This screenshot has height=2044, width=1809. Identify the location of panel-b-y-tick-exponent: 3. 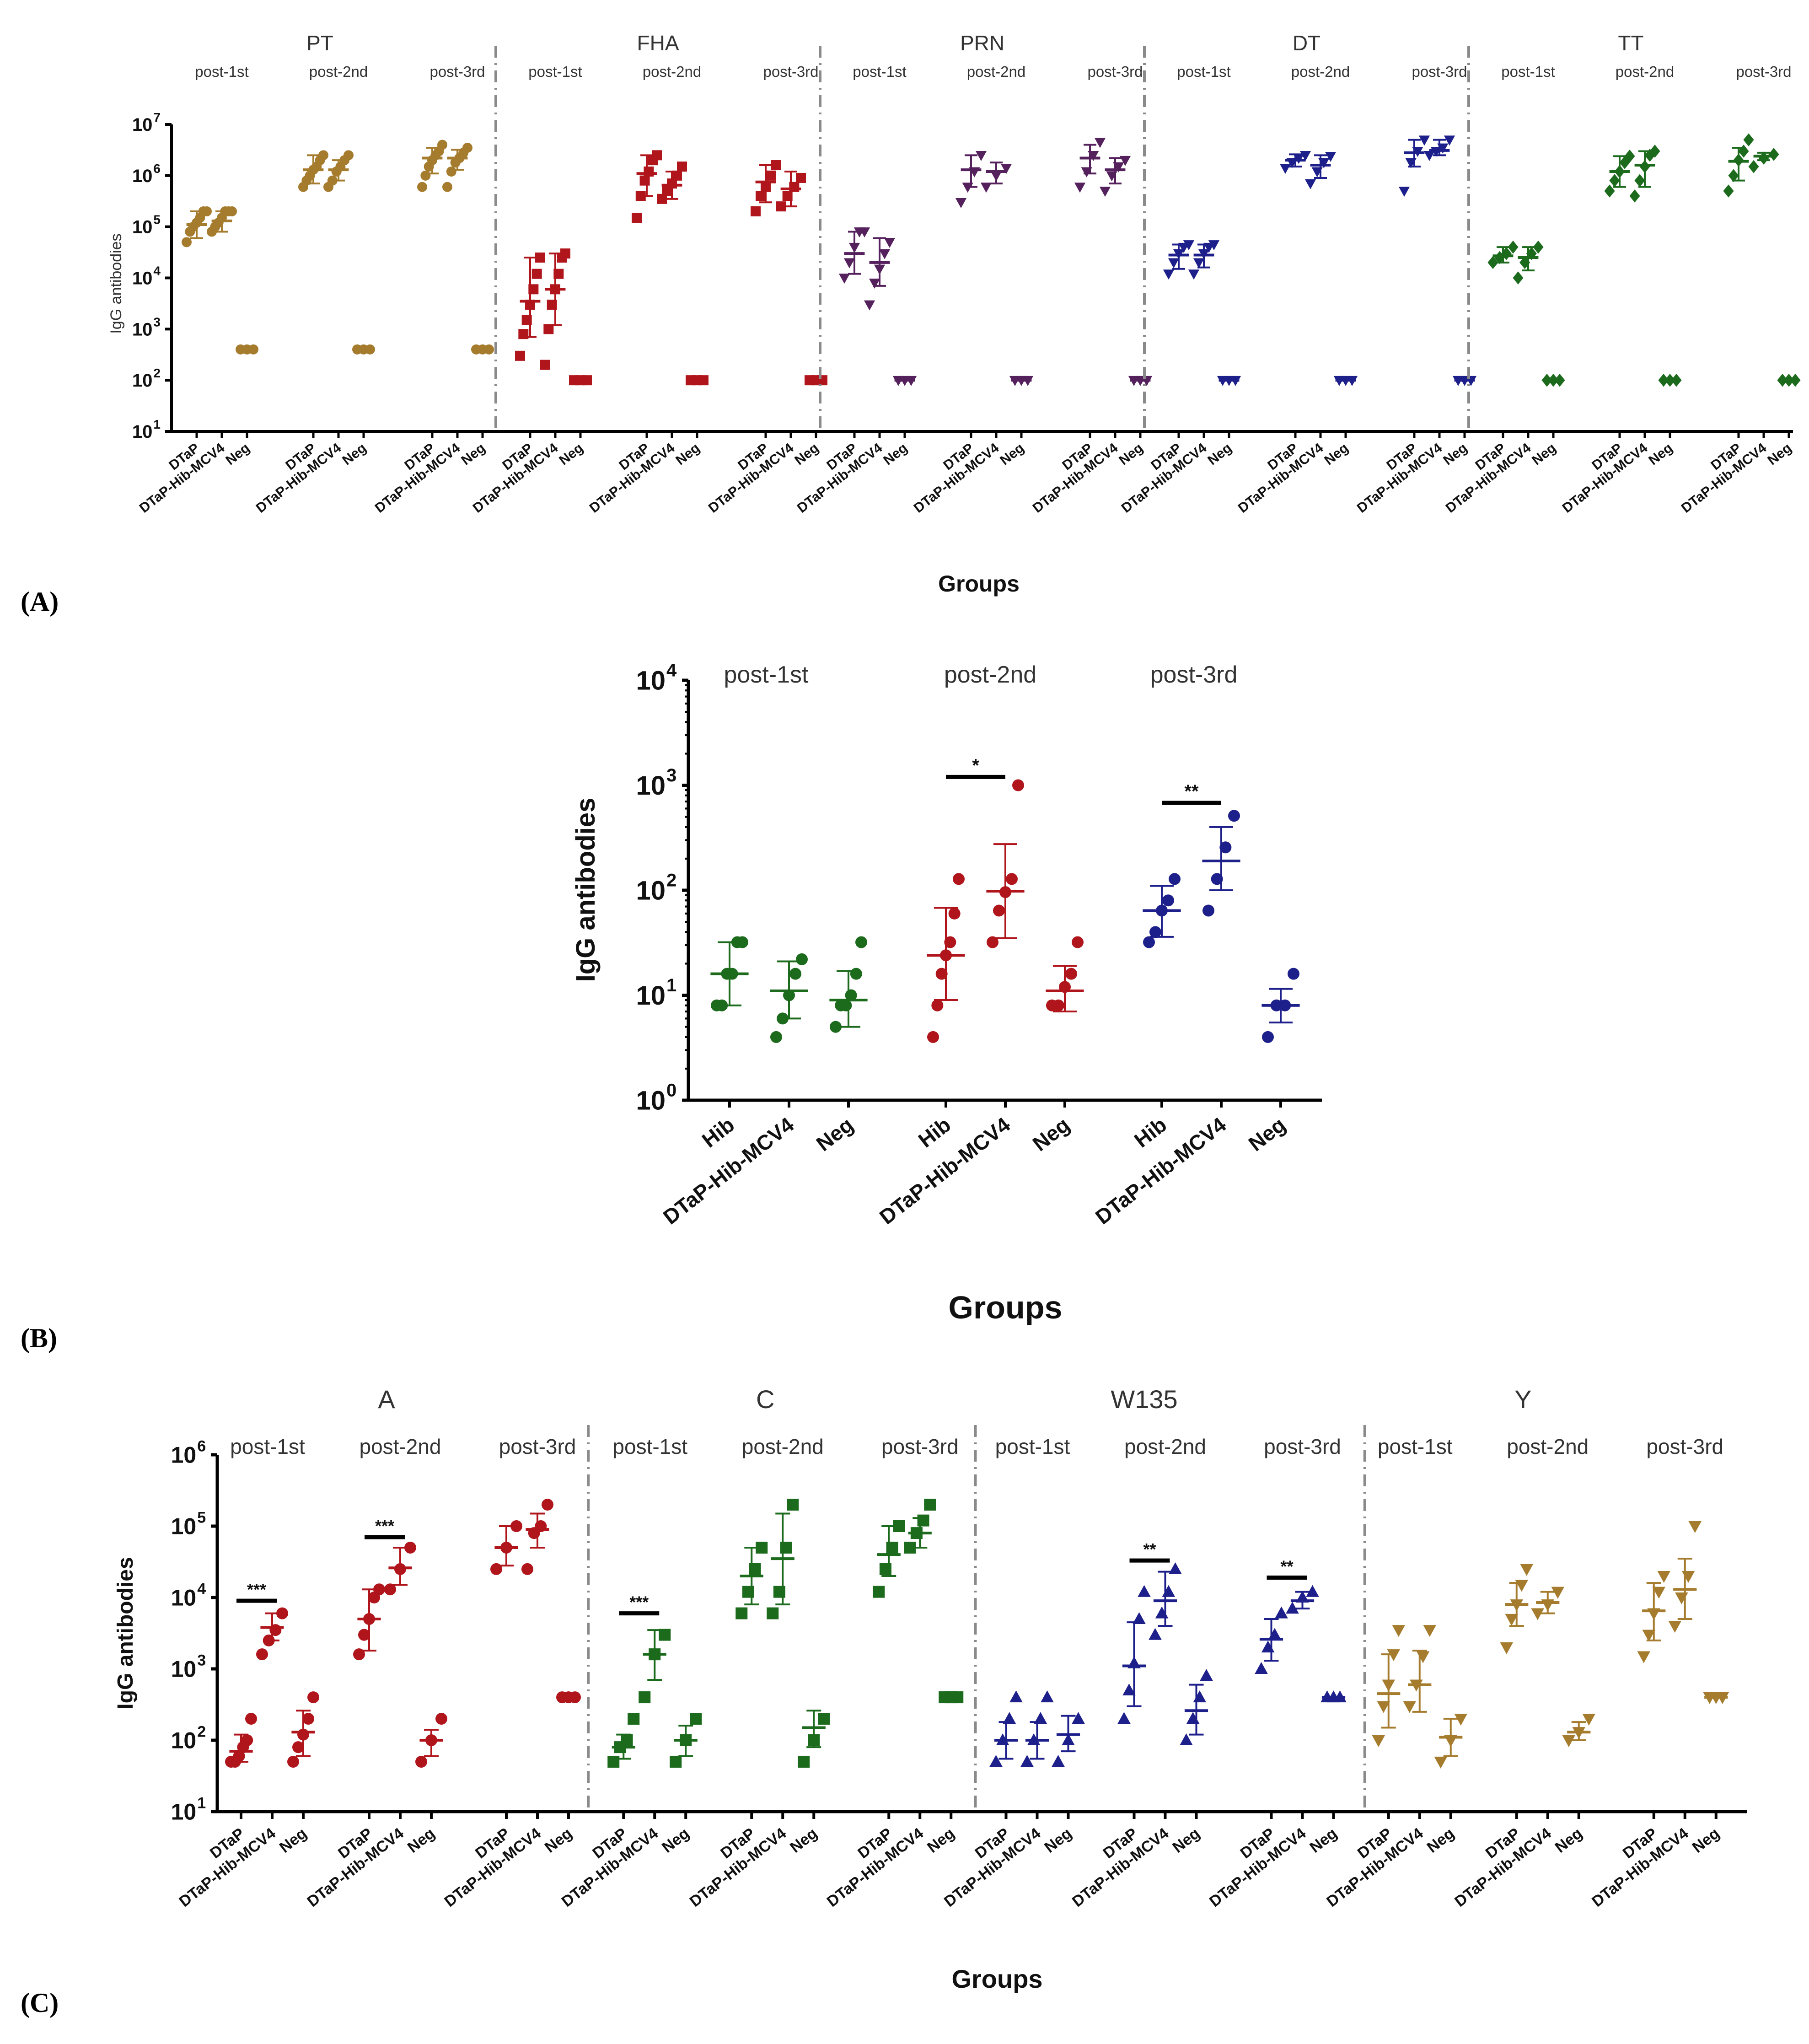
(671, 775).